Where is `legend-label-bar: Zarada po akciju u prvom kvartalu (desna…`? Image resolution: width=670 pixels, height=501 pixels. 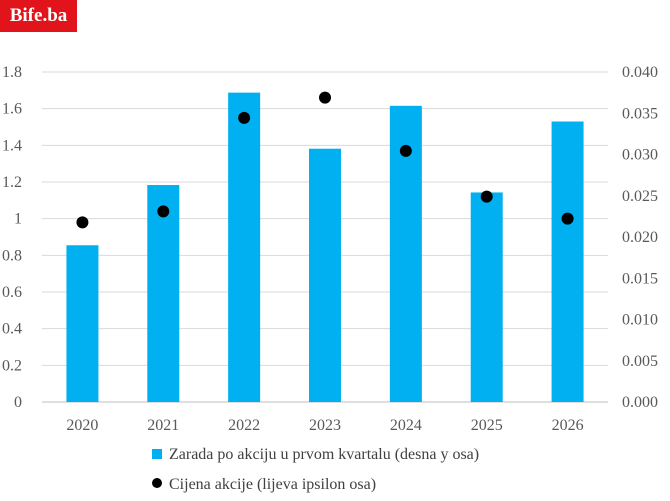
legend-label-bar: Zarada po akciju u prvom kvartalu (desna… is located at coordinates (324, 454).